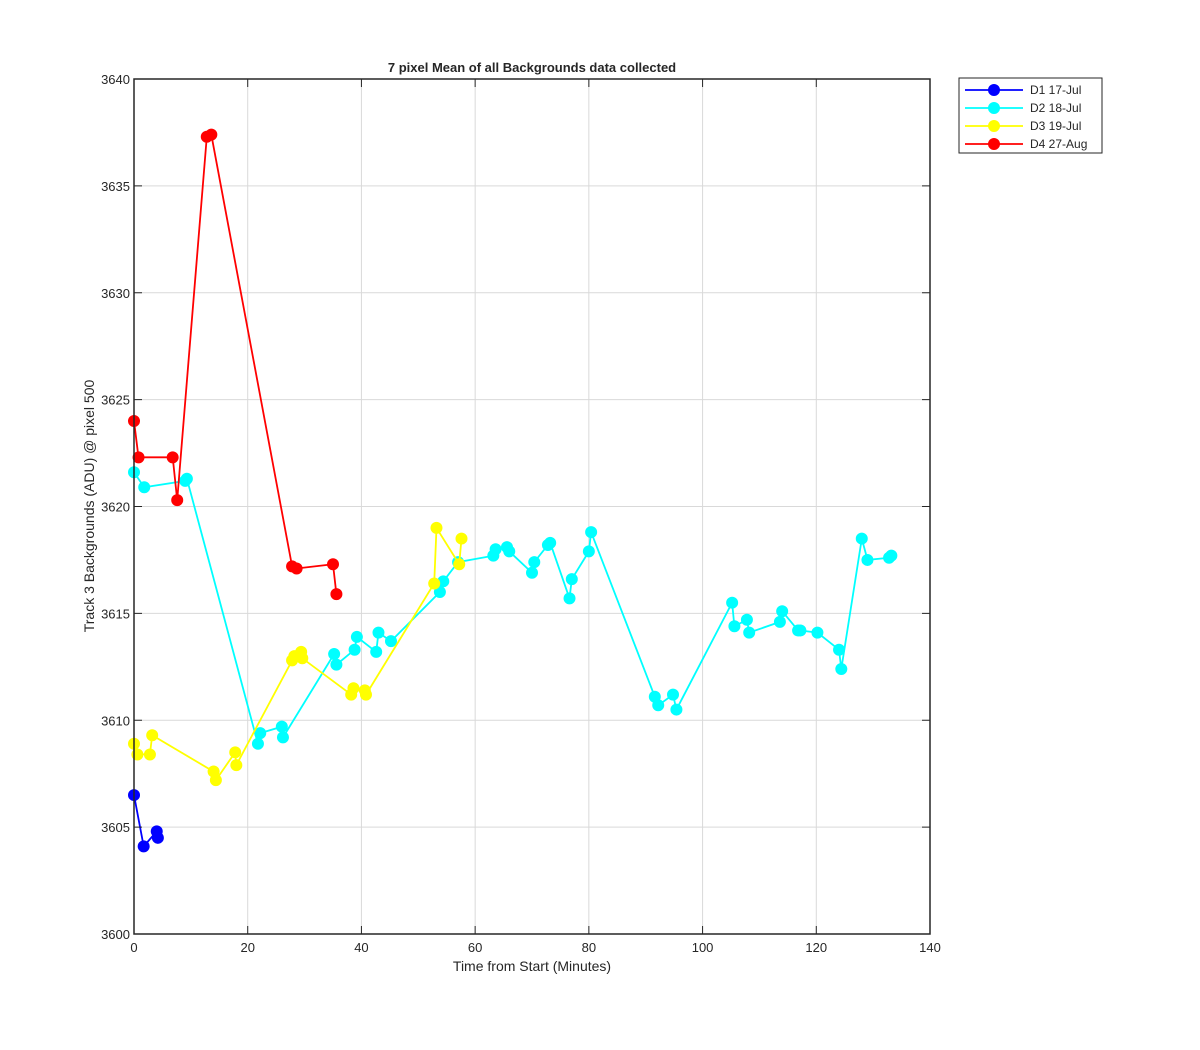  I want to click on y-tick-label: 3620, so click(115, 507).